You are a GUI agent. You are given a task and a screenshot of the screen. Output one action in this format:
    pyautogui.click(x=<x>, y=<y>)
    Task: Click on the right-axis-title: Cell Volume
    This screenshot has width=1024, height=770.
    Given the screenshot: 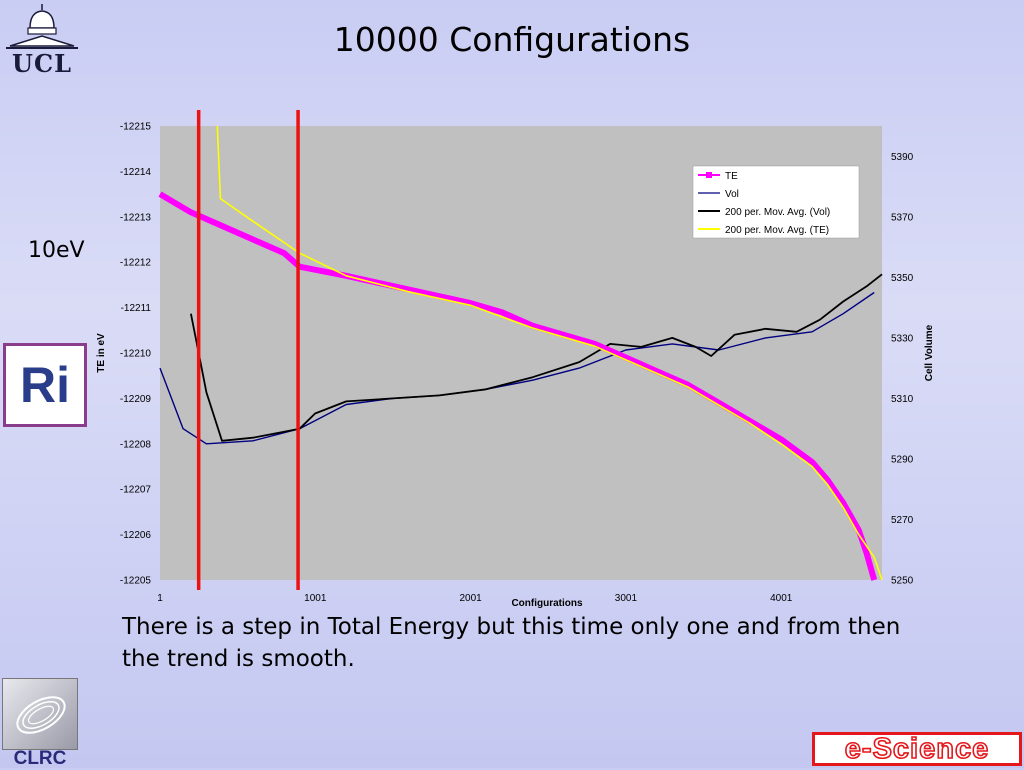 What is the action you would take?
    pyautogui.click(x=929, y=352)
    